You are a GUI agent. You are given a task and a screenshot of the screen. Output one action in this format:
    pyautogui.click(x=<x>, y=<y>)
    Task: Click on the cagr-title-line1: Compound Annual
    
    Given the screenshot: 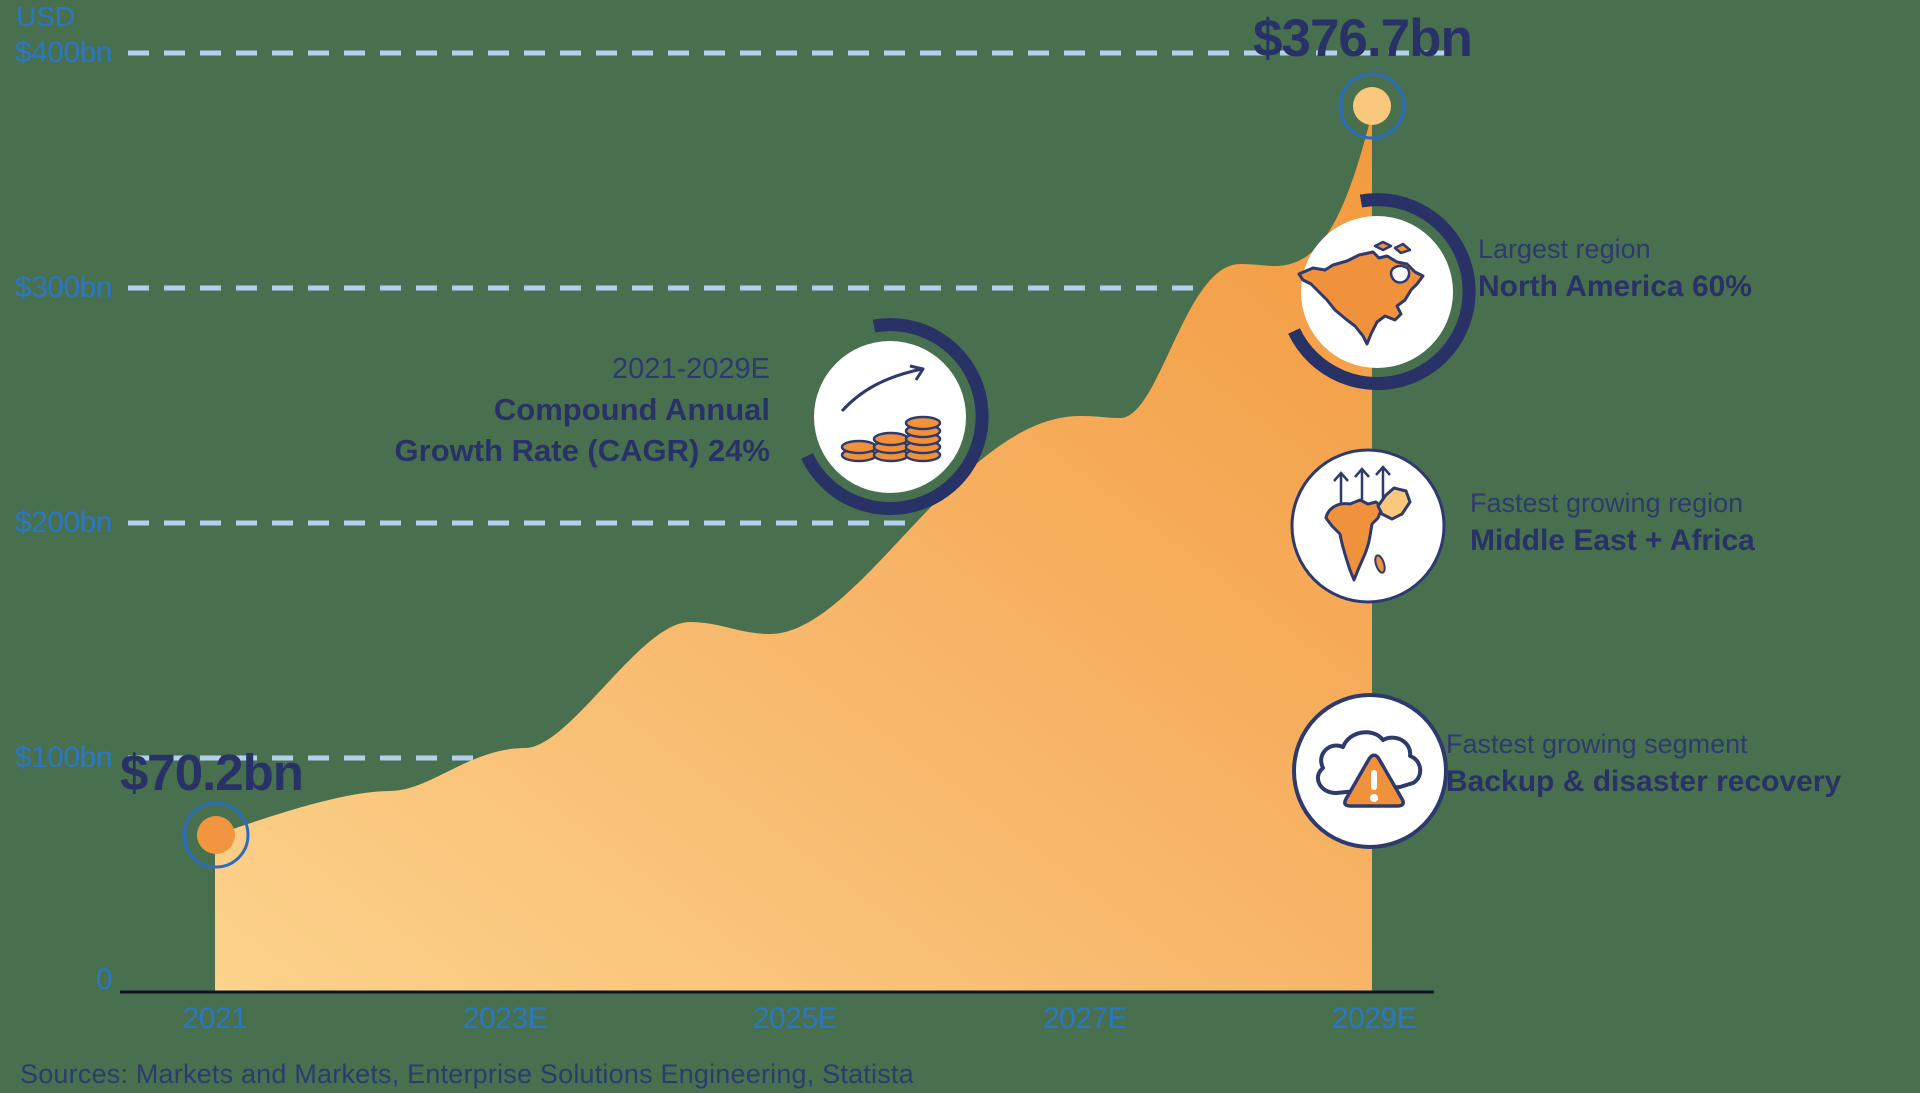 What is the action you would take?
    pyautogui.click(x=631, y=409)
    